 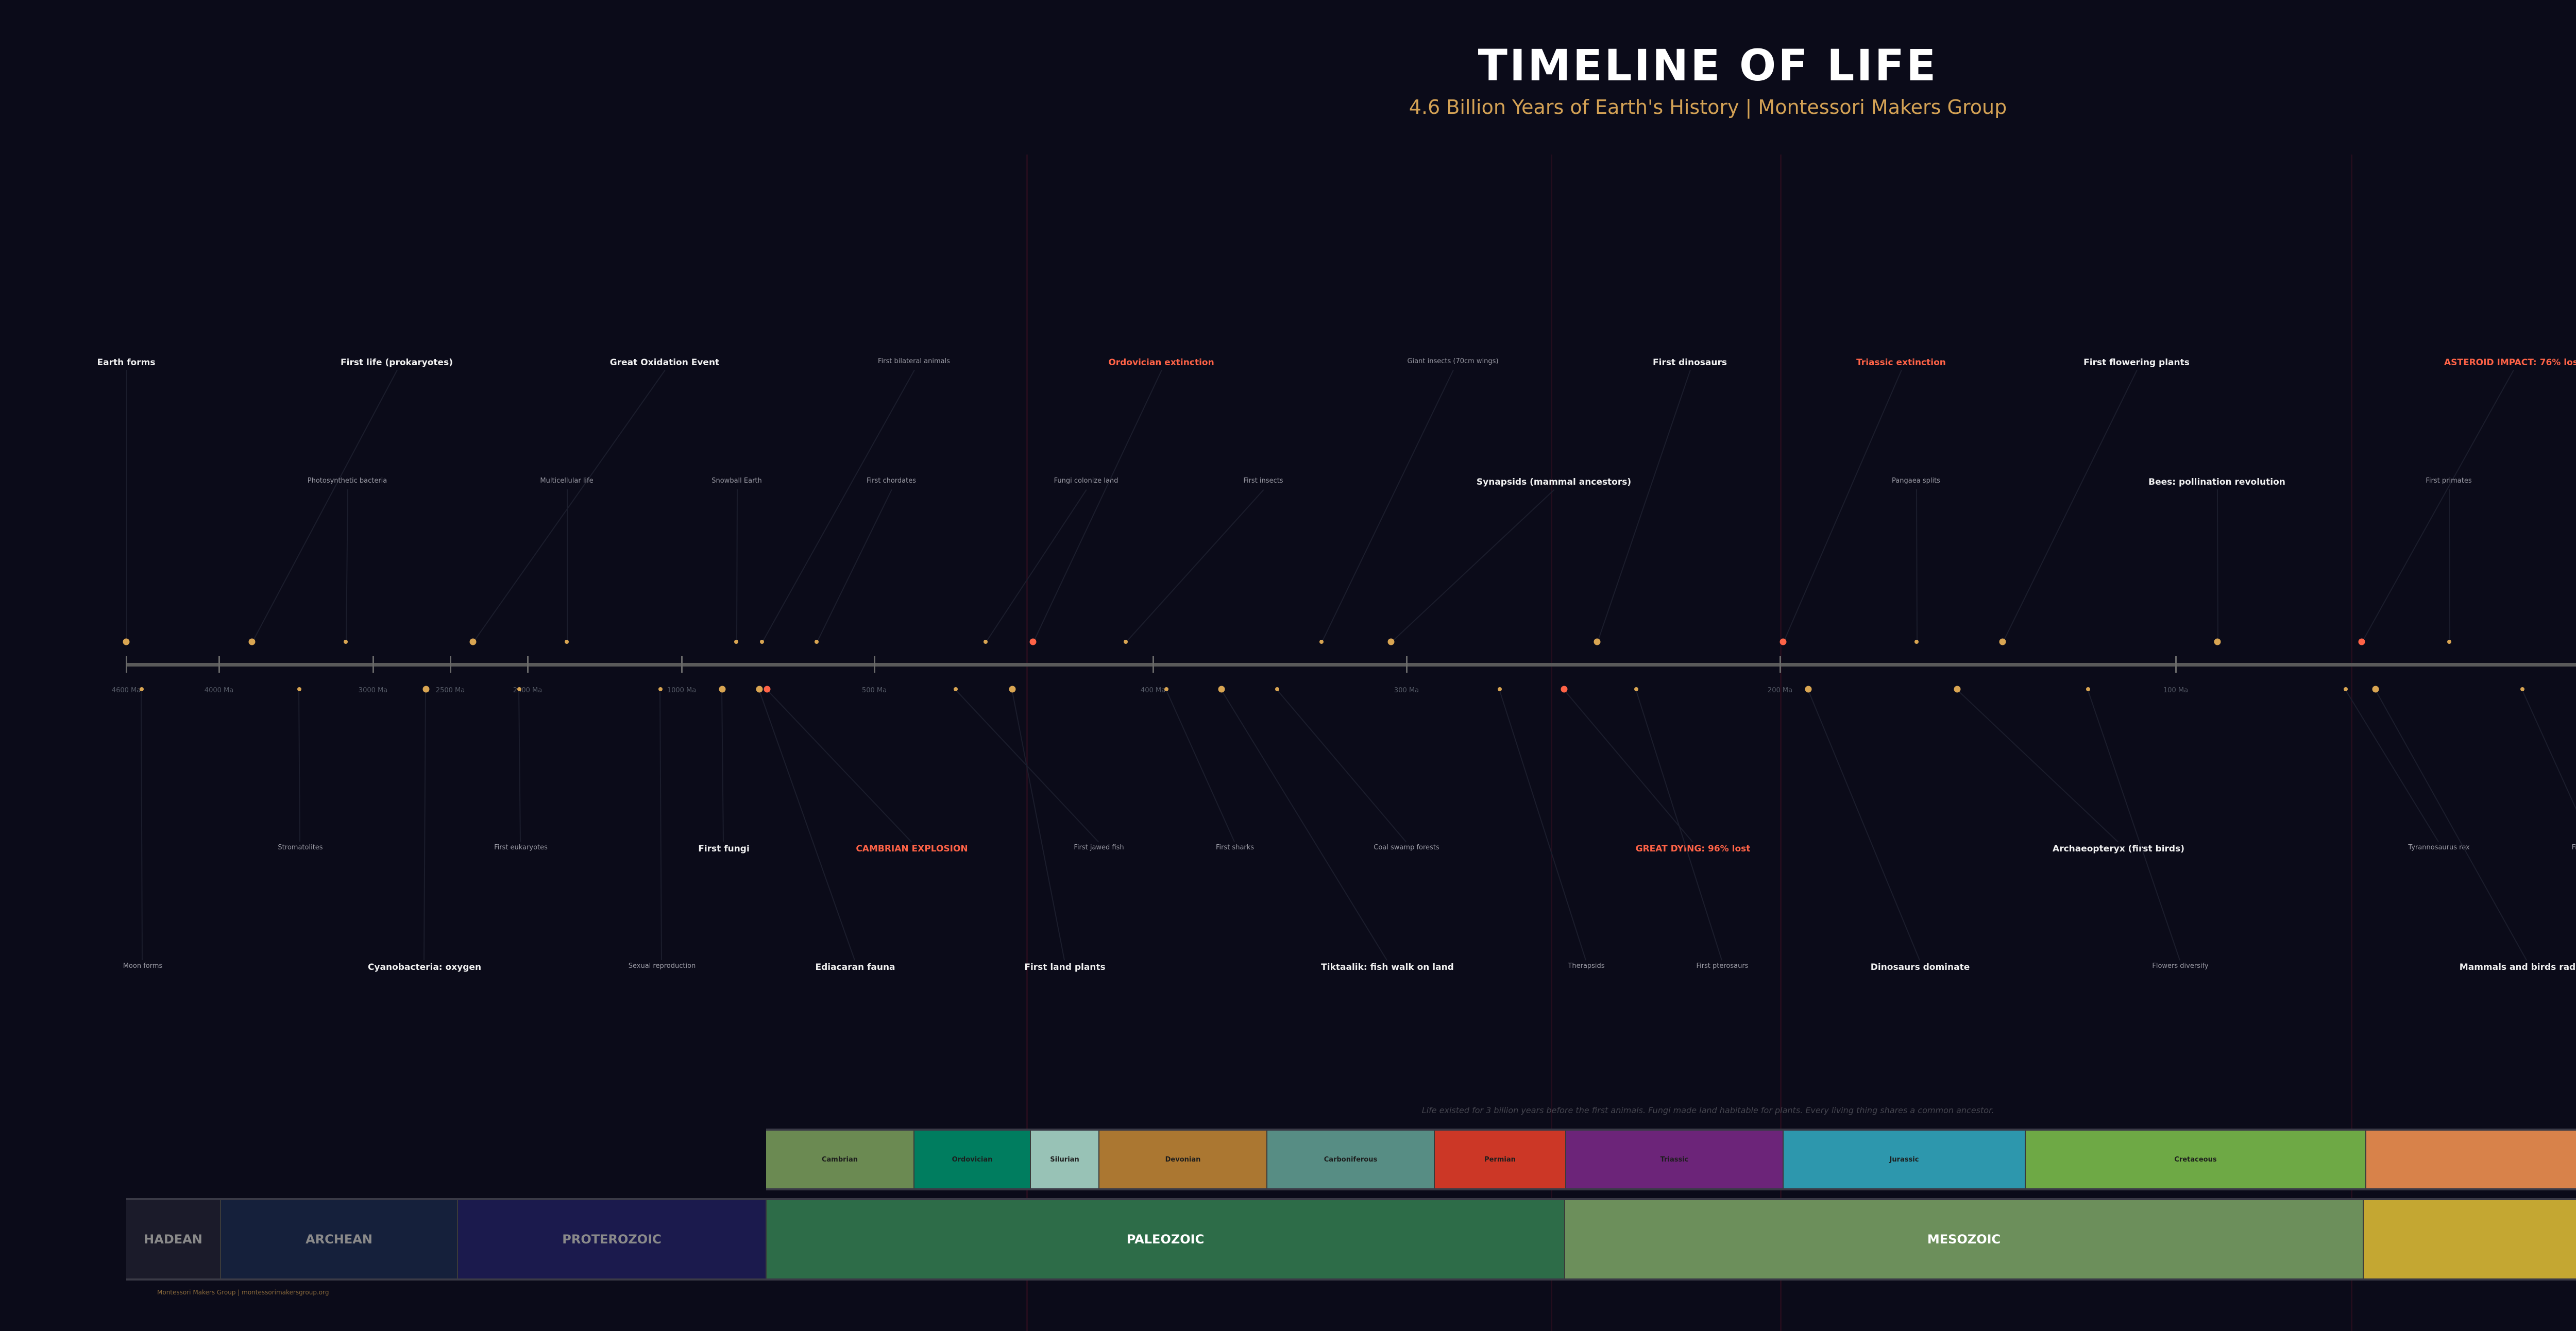 I want to click on axis-tick-label: 100 Ma, so click(x=2176, y=690).